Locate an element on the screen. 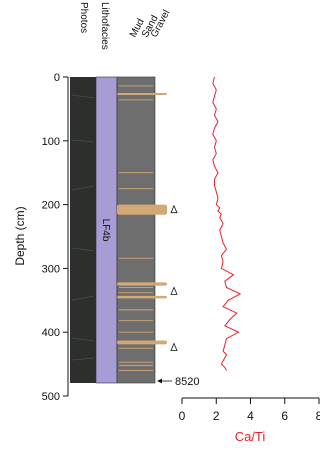  cati-axis-ticks: 0 2 4 6 8 is located at coordinates (249, 410).